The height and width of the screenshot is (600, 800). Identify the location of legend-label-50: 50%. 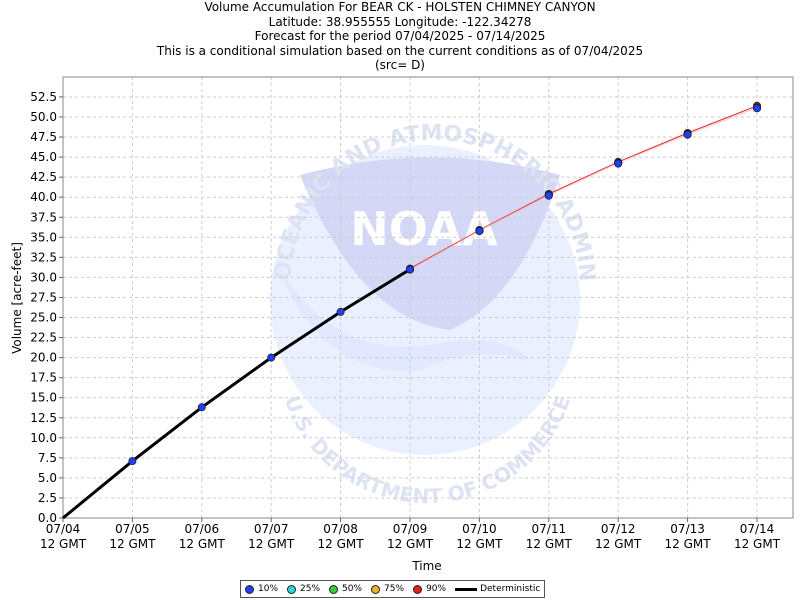
(352, 589).